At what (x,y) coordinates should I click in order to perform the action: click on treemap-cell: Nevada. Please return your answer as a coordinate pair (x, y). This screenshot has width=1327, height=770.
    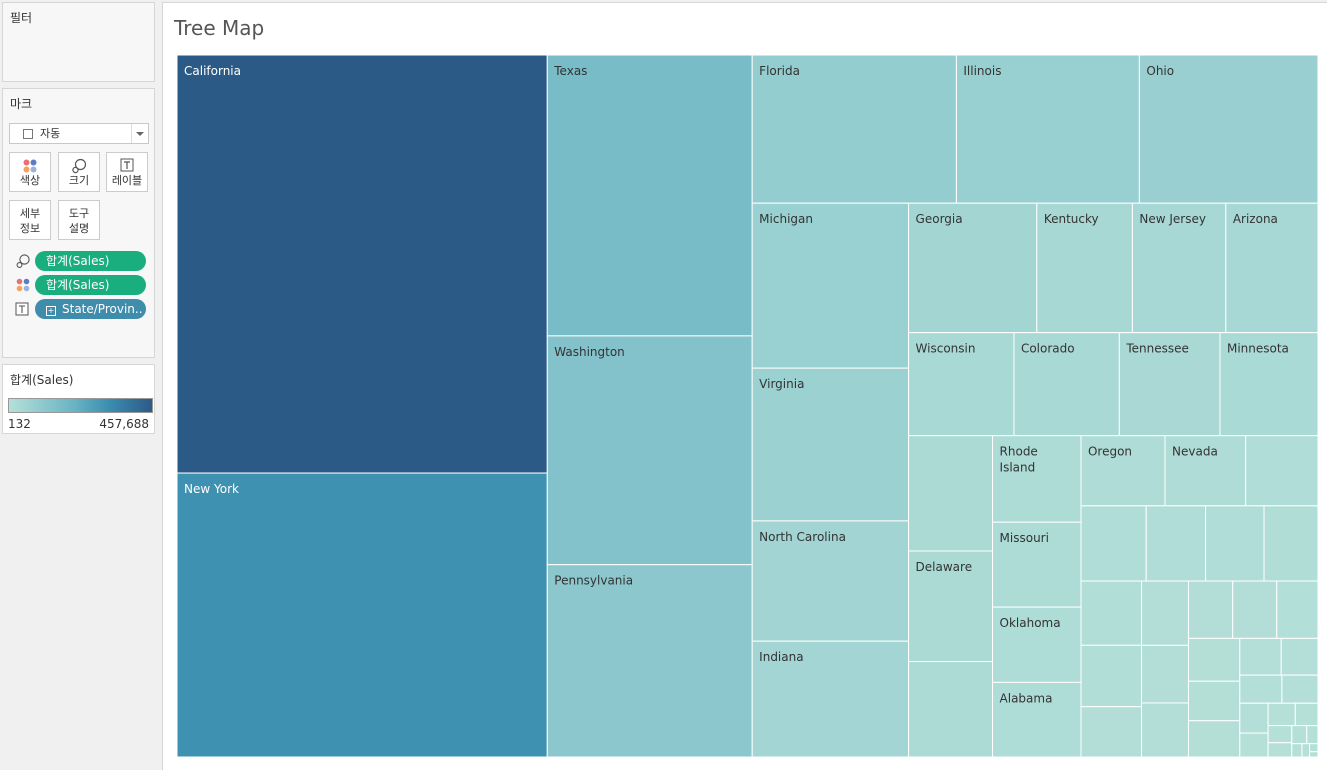
    Looking at the image, I should click on (1205, 471).